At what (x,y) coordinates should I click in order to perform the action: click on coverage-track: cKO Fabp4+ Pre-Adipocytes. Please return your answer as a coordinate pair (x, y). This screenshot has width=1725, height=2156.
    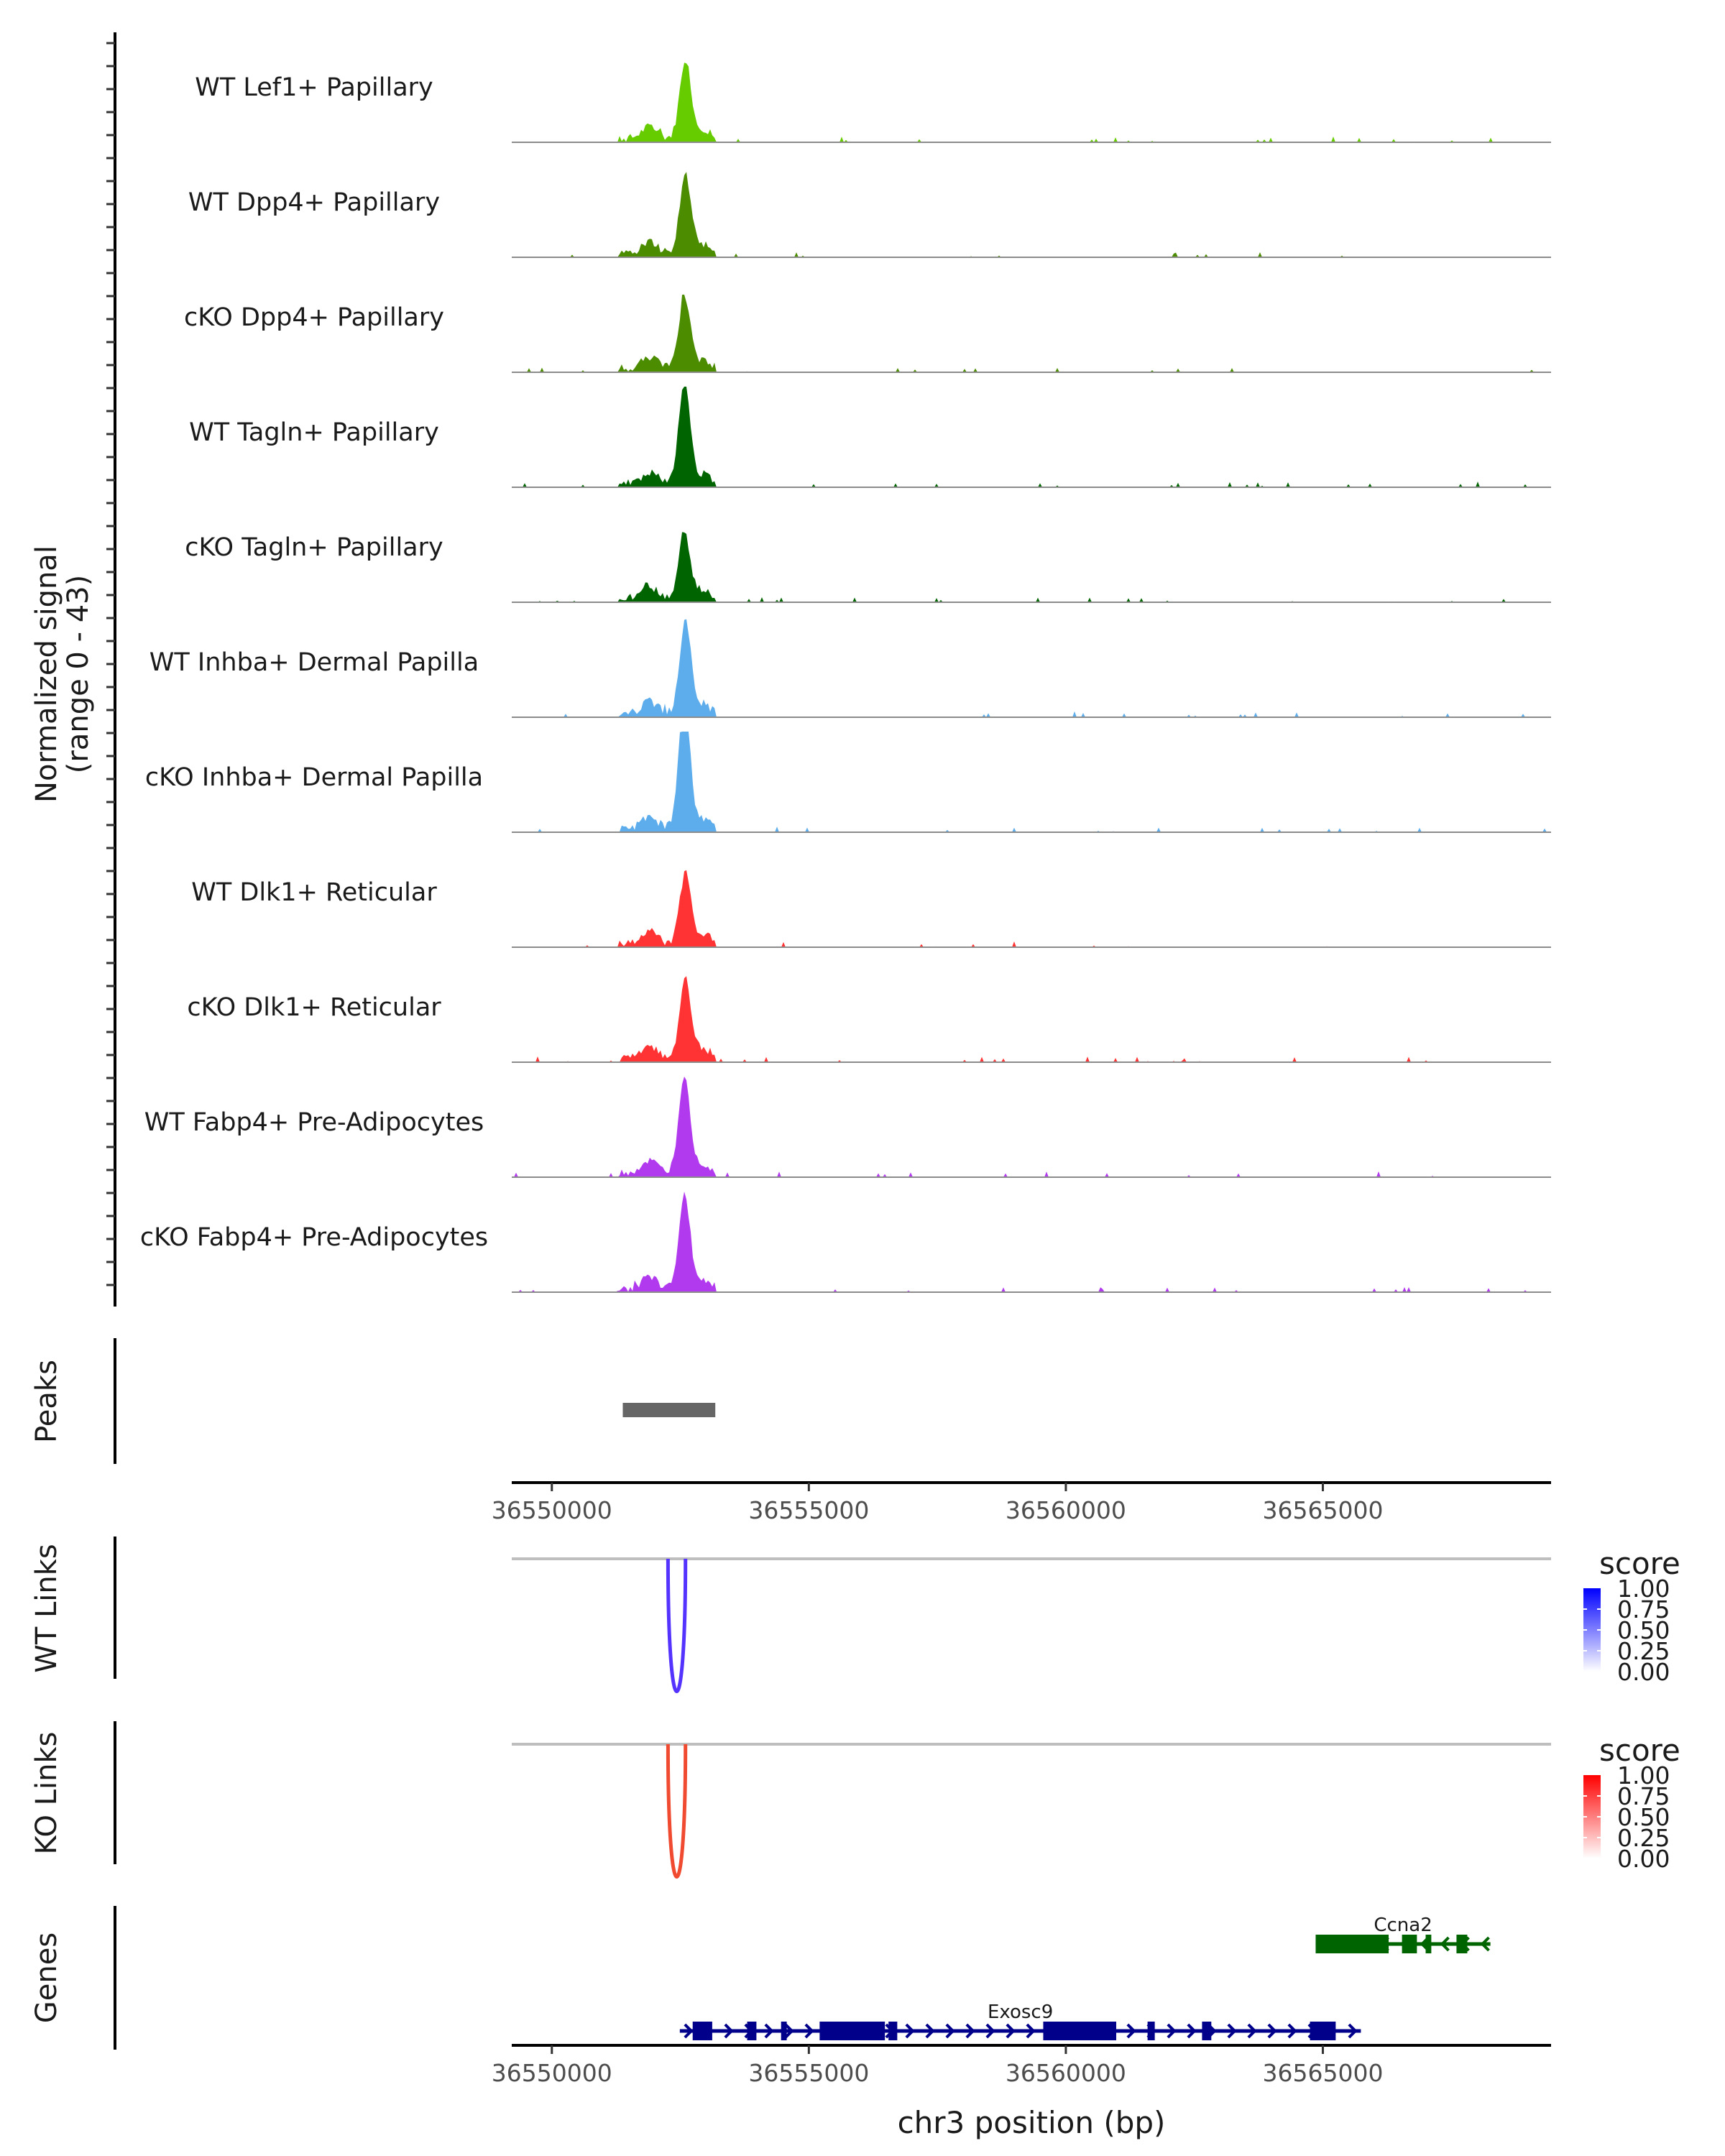
    Looking at the image, I should click on (845, 1242).